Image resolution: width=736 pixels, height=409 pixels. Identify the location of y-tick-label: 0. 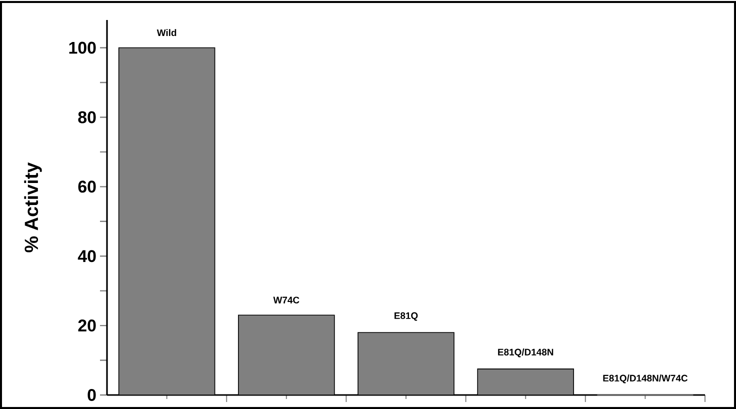
(92, 395).